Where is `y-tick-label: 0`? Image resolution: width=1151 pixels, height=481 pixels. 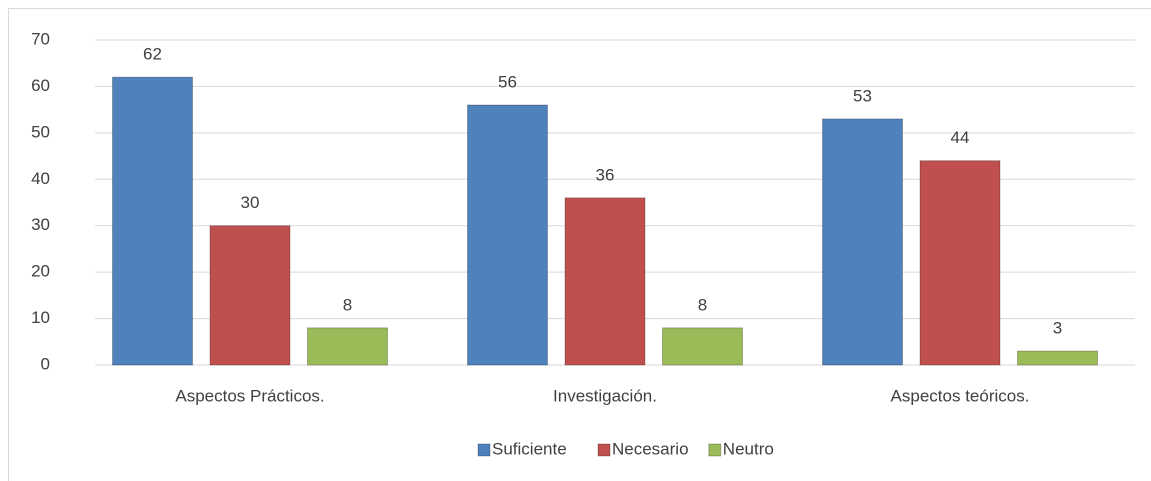
y-tick-label: 0 is located at coordinates (45, 363).